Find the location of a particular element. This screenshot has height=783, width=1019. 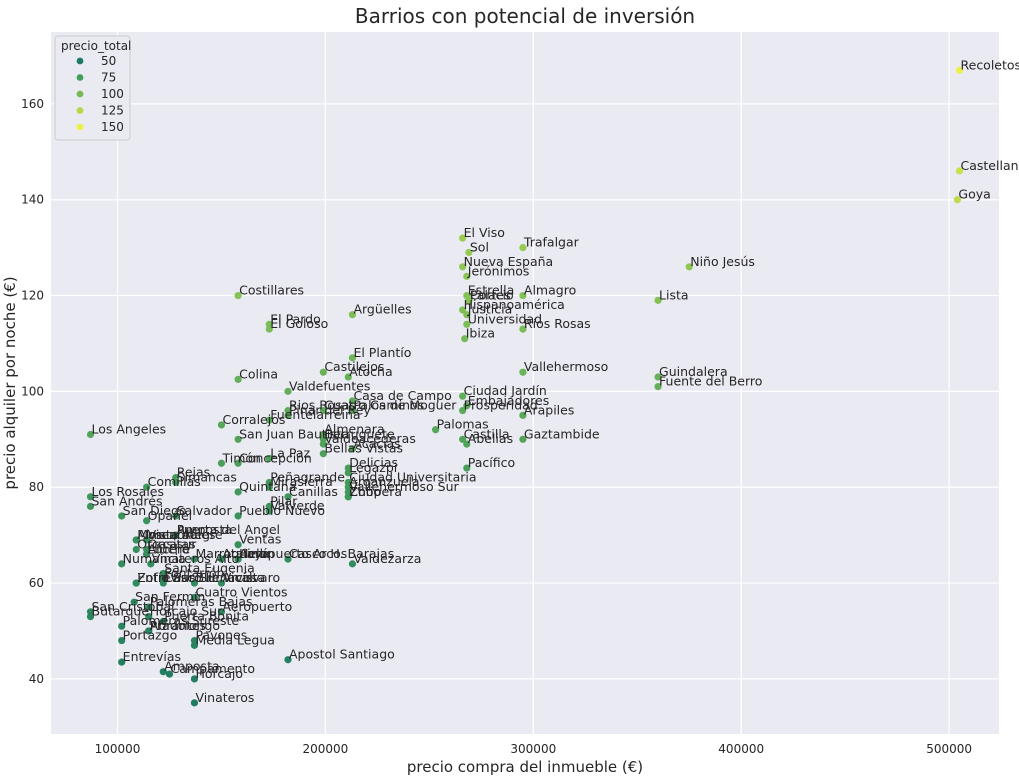

point-label: Palomas is located at coordinates (463, 424).